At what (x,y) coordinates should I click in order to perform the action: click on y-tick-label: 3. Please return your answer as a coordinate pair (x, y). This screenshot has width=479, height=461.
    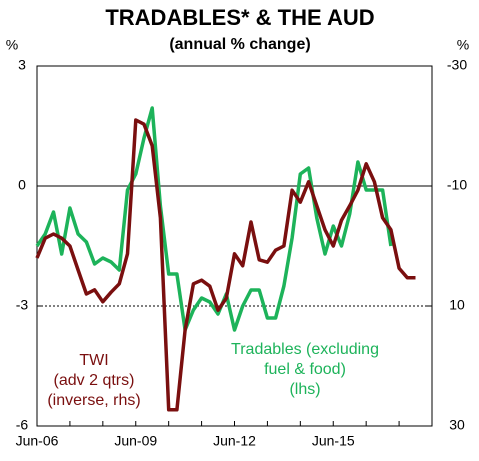
    Looking at the image, I should click on (22, 65).